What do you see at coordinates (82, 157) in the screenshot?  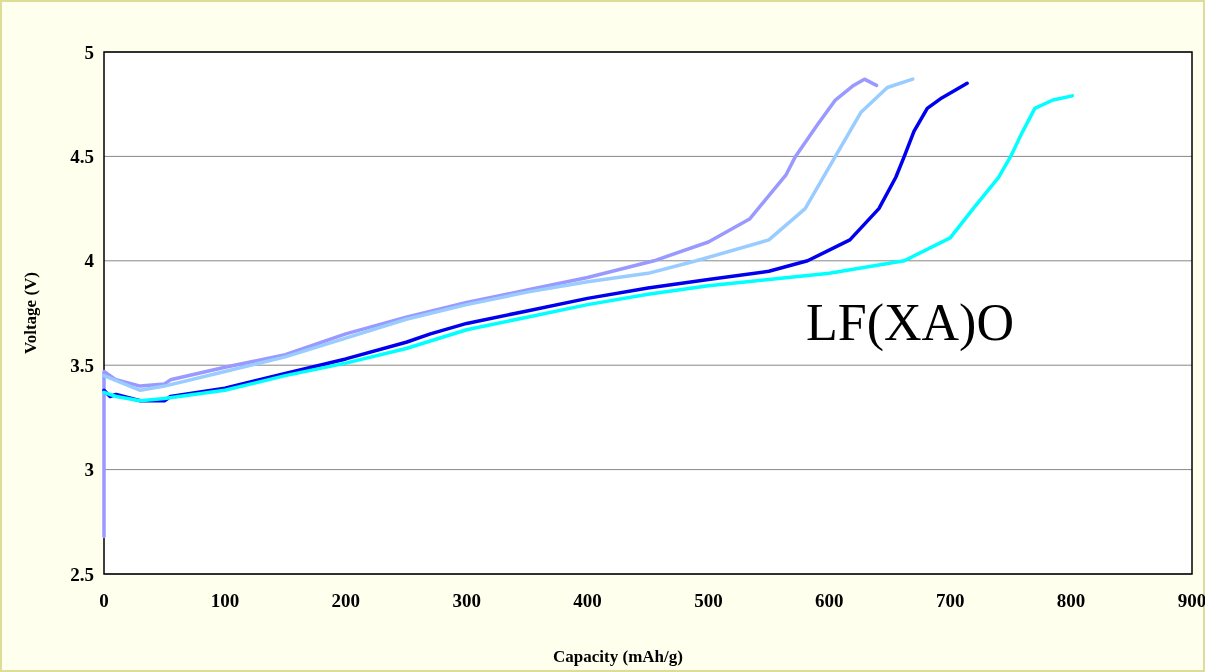 I see `y-tick-label: 4.5` at bounding box center [82, 157].